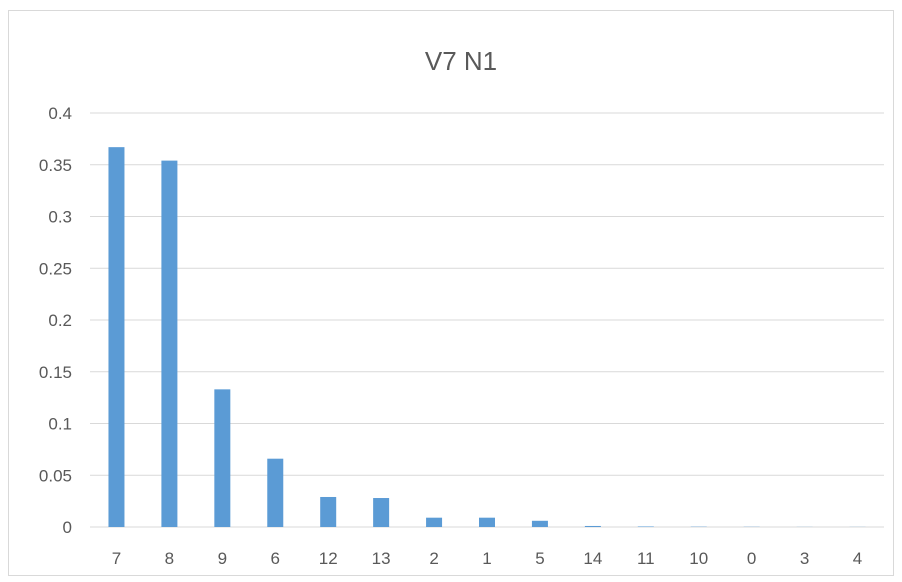 This screenshot has height=582, width=902. I want to click on x-tick-label: 4, so click(857, 558).